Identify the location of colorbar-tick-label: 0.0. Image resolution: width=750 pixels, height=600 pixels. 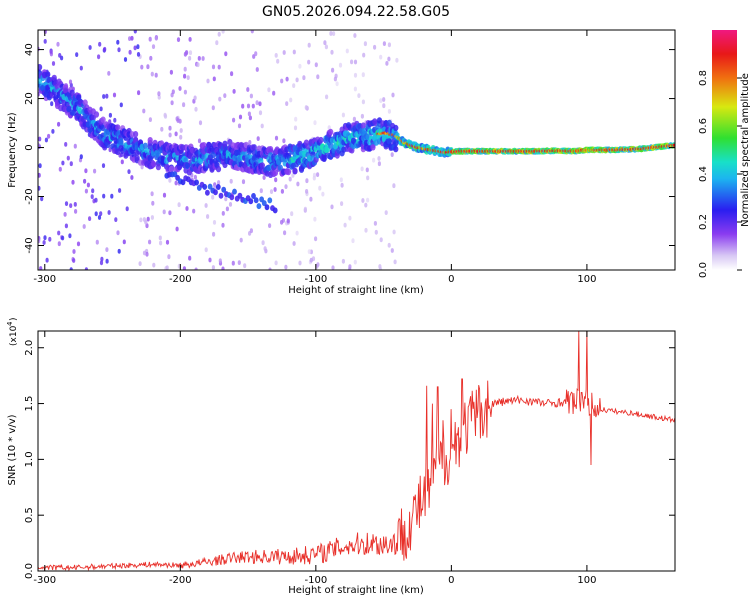
(703, 270).